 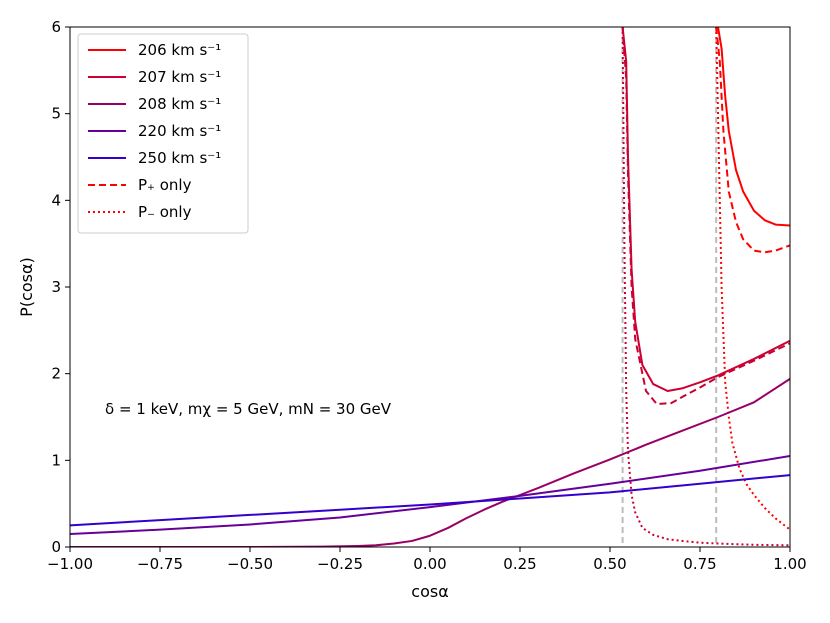 I want to click on legend-label: P₊ only, so click(x=165, y=185).